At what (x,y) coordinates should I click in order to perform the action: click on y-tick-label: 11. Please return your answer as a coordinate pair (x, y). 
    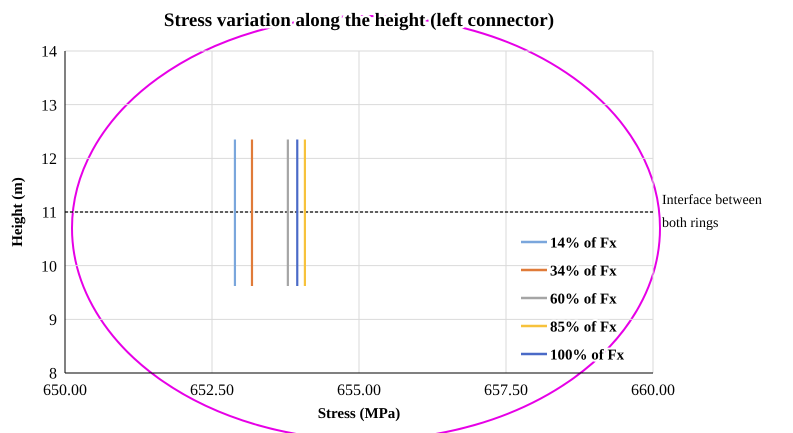
    Looking at the image, I should click on (49, 213).